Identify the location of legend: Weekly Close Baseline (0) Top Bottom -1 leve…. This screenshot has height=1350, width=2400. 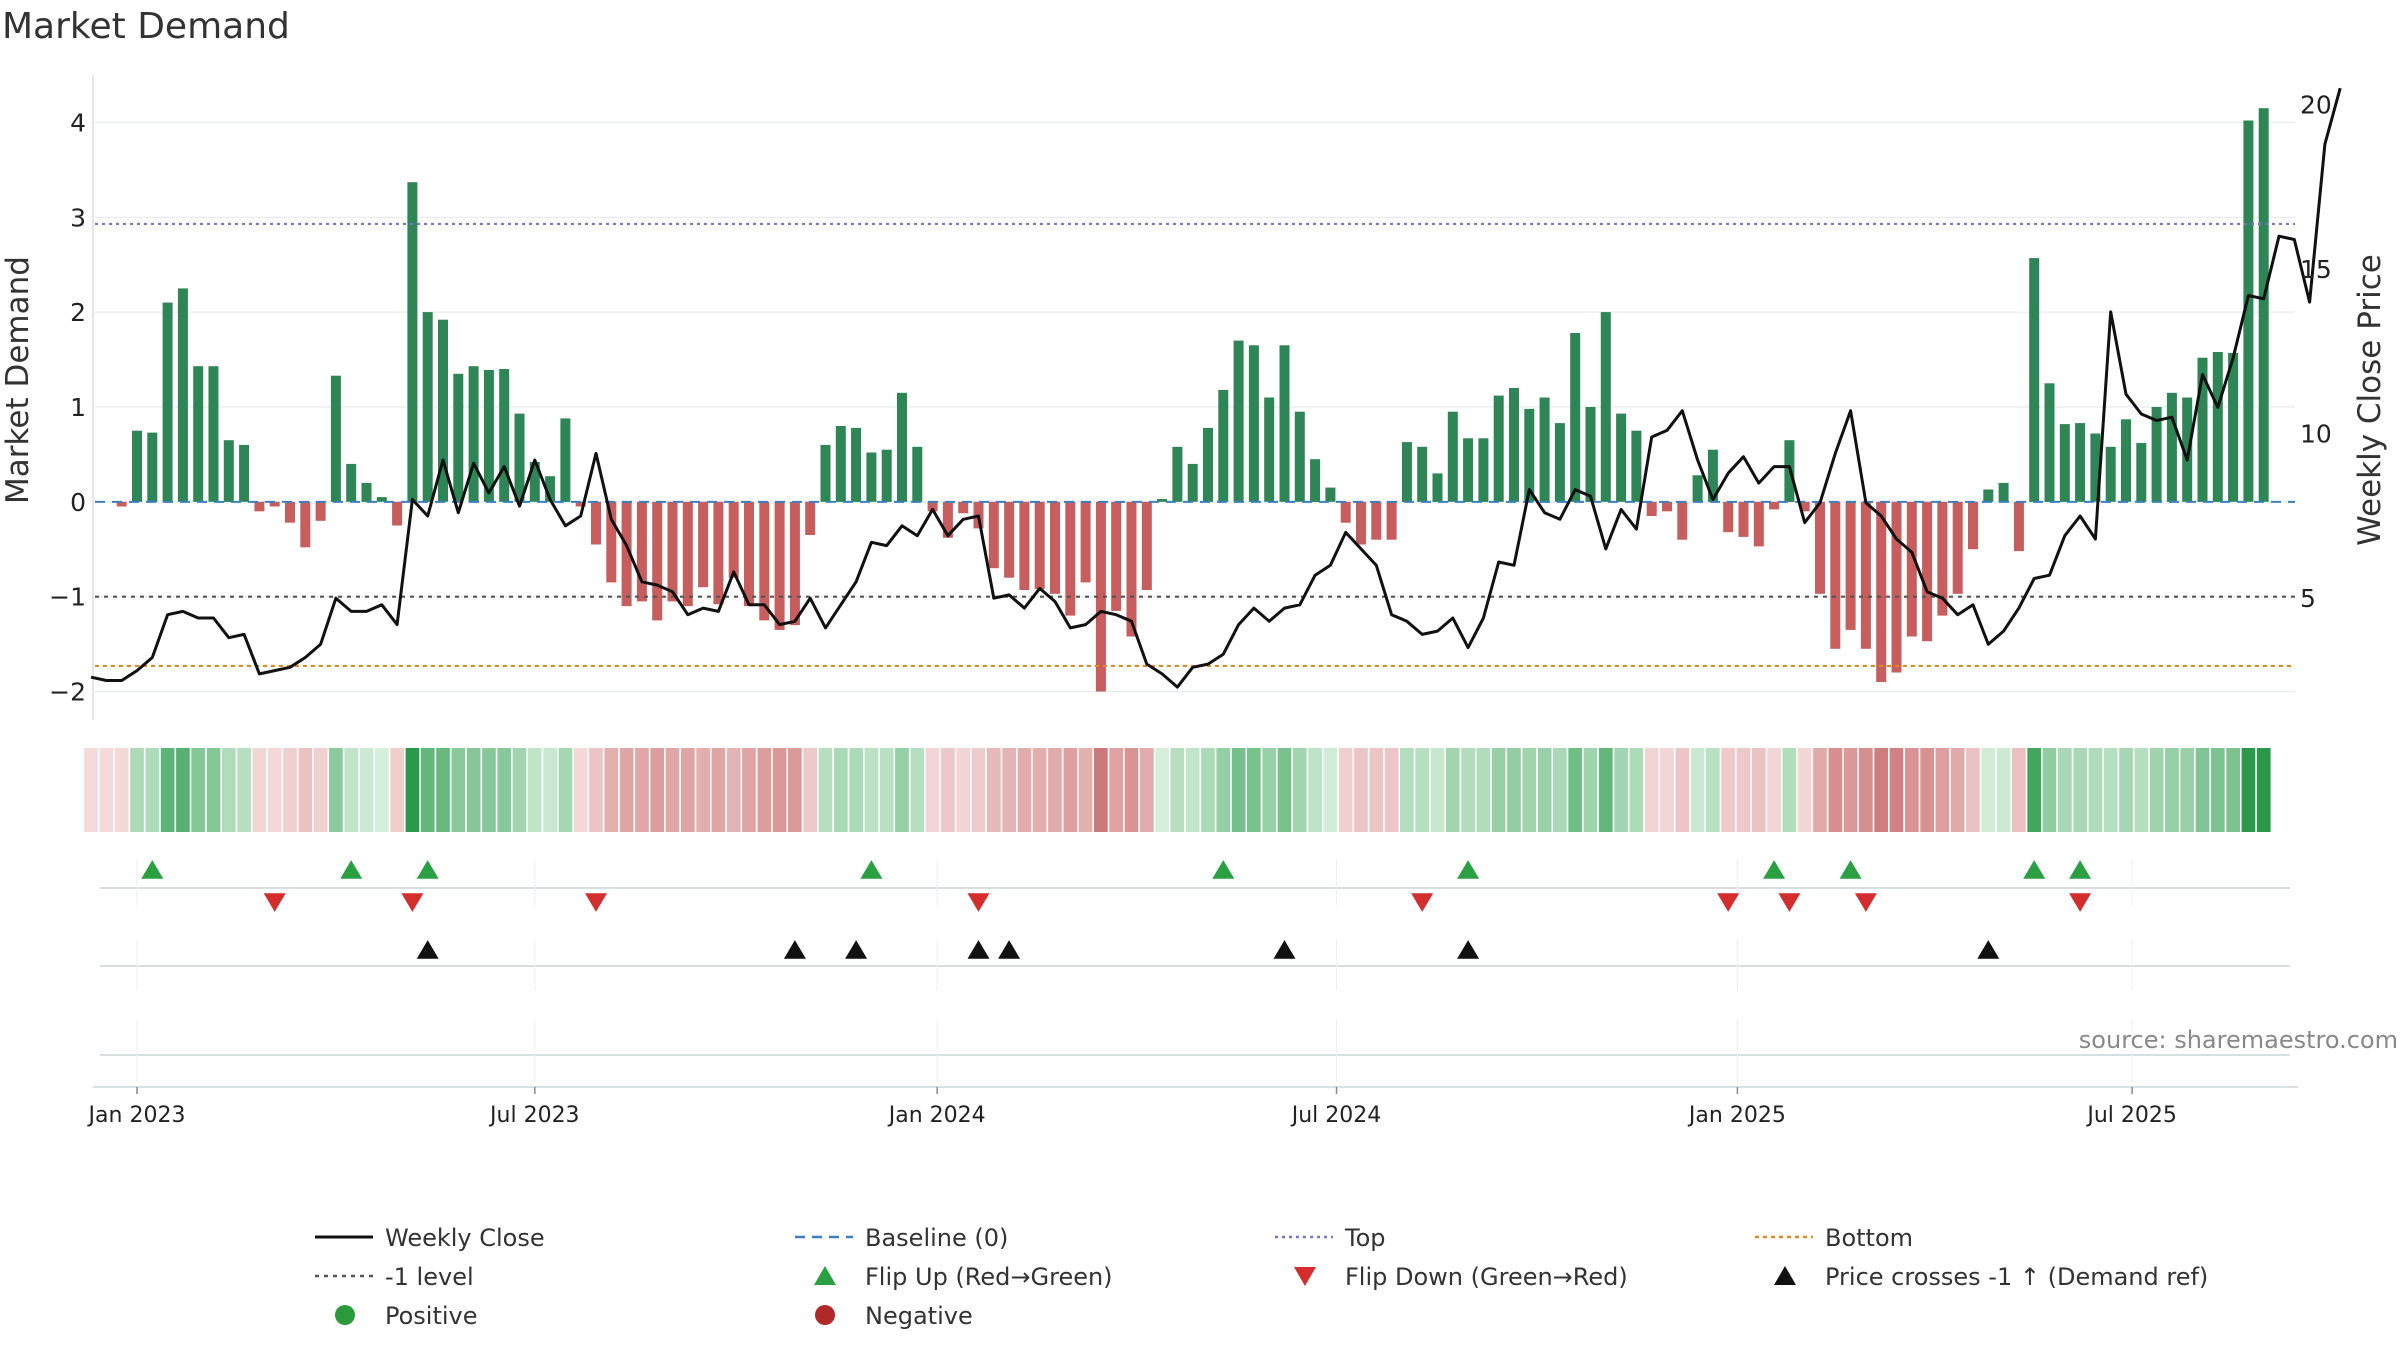
(1261, 1277).